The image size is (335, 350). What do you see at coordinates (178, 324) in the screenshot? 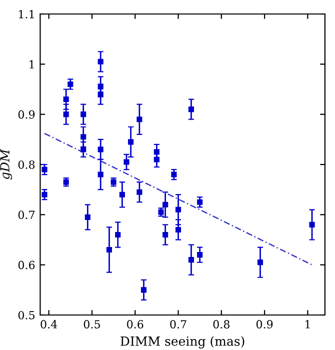
I see `x-tick-label: 0.7` at bounding box center [178, 324].